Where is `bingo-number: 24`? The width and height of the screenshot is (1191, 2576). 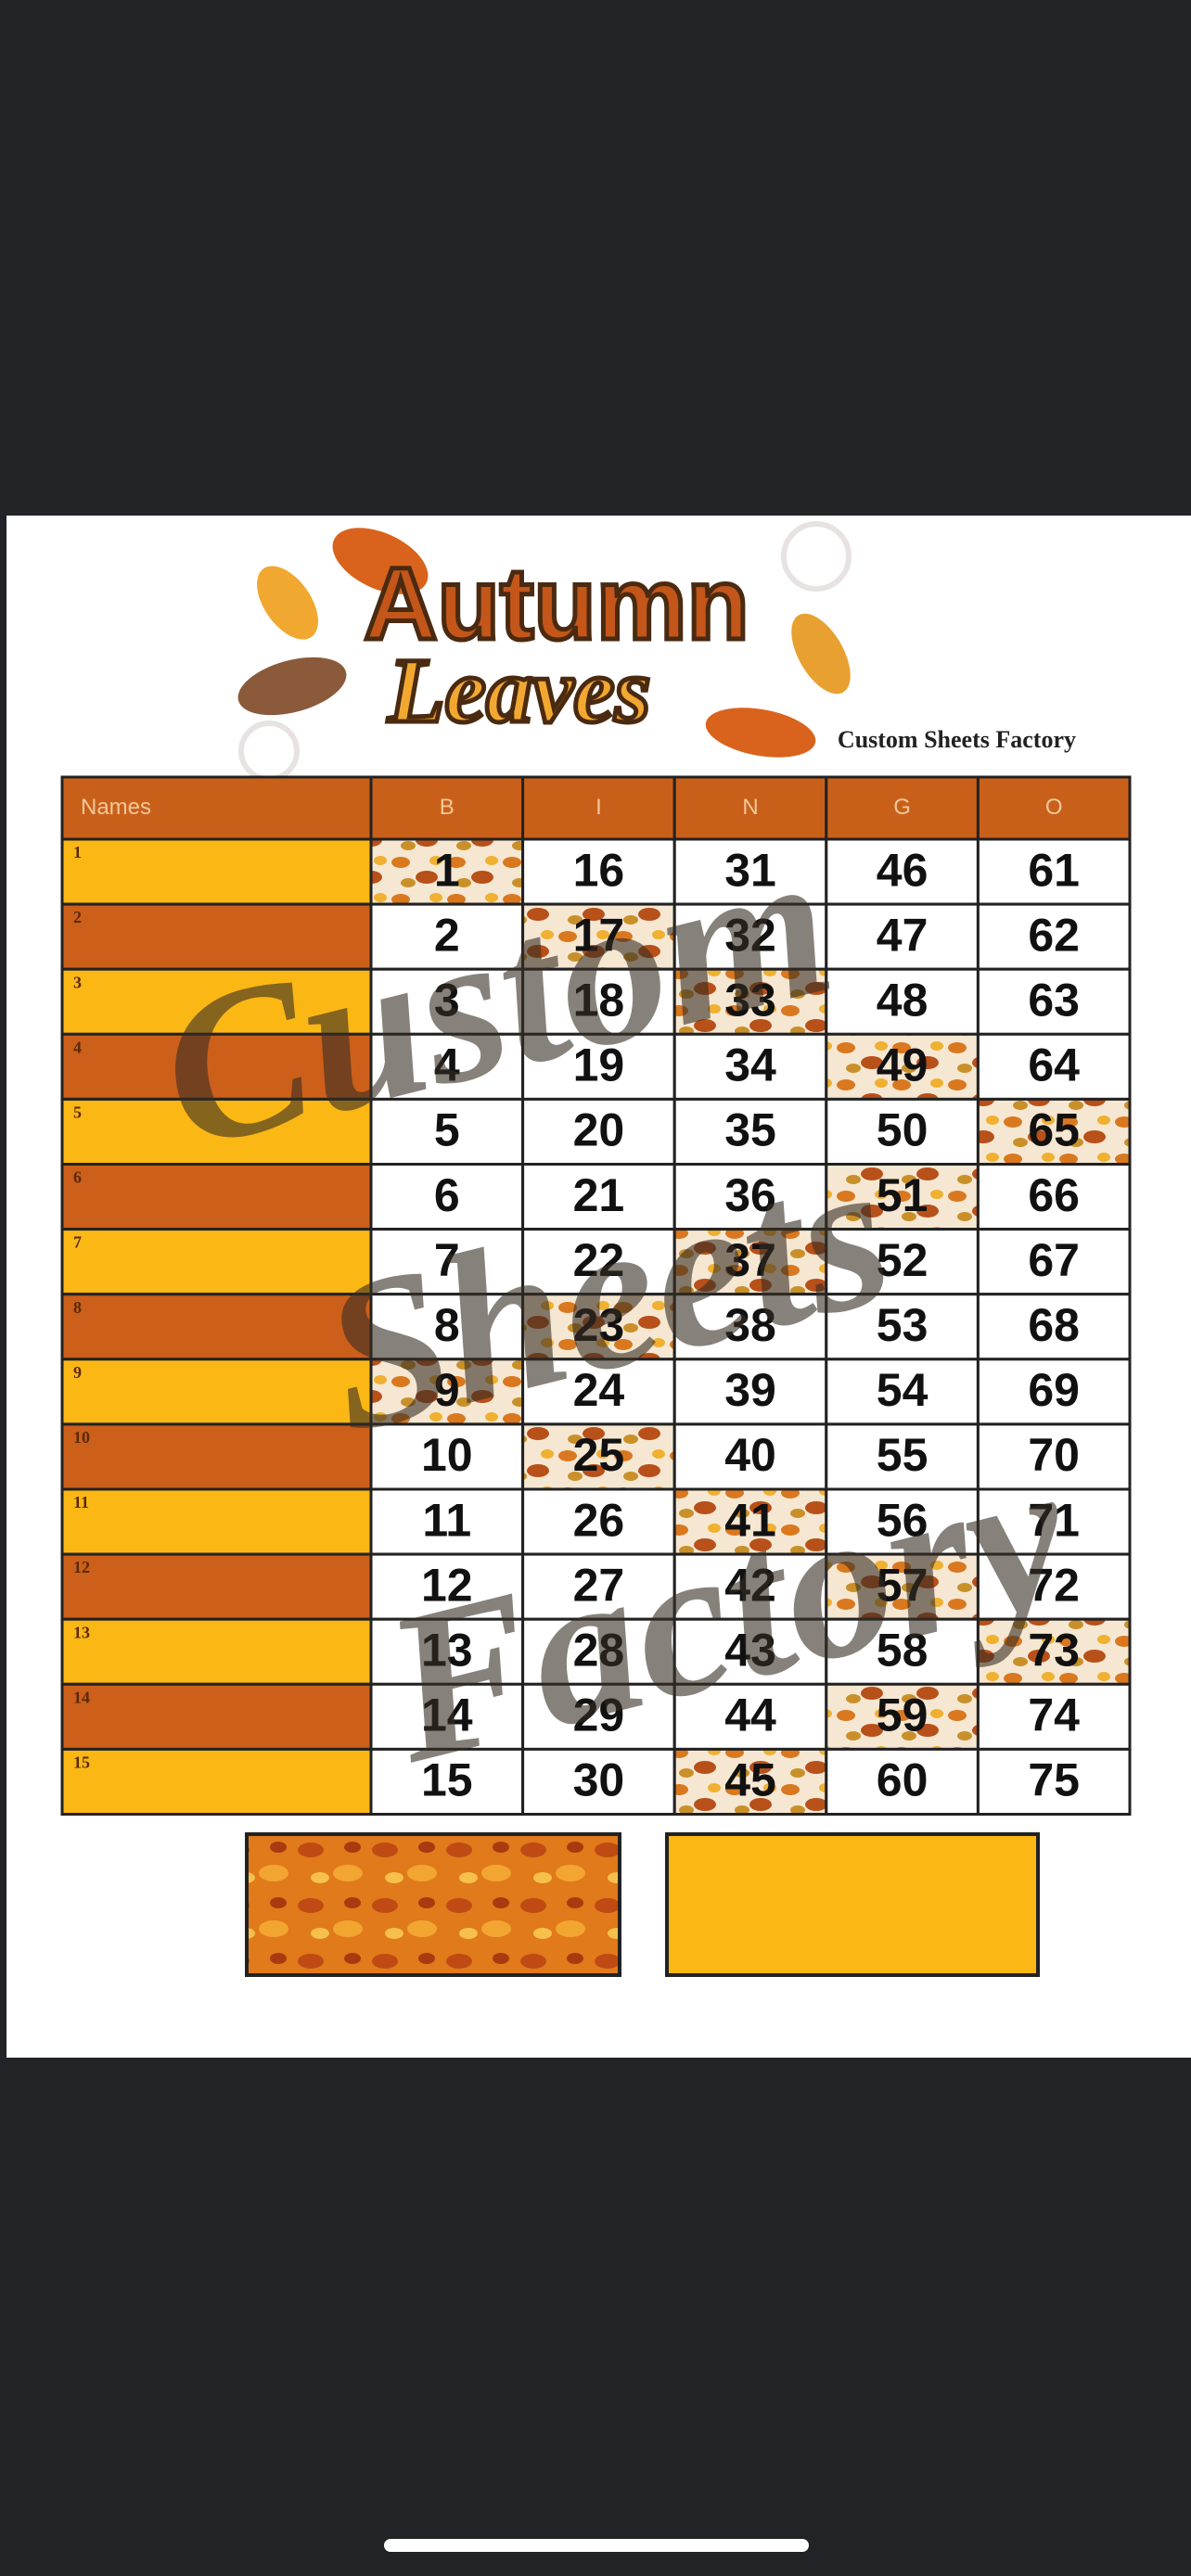
bingo-number: 24 is located at coordinates (599, 1390).